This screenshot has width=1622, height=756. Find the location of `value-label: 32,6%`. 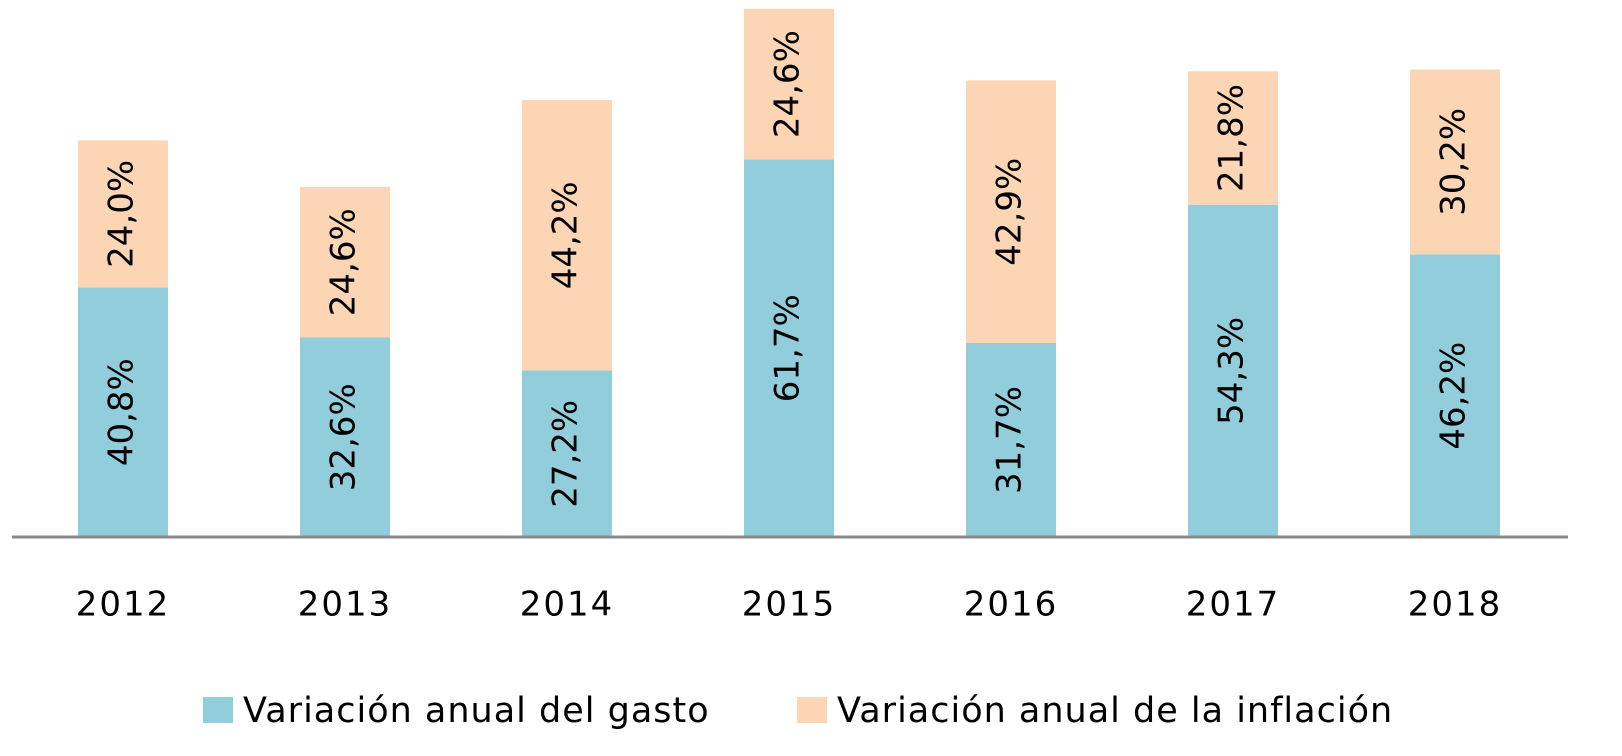

value-label: 32,6% is located at coordinates (344, 437).